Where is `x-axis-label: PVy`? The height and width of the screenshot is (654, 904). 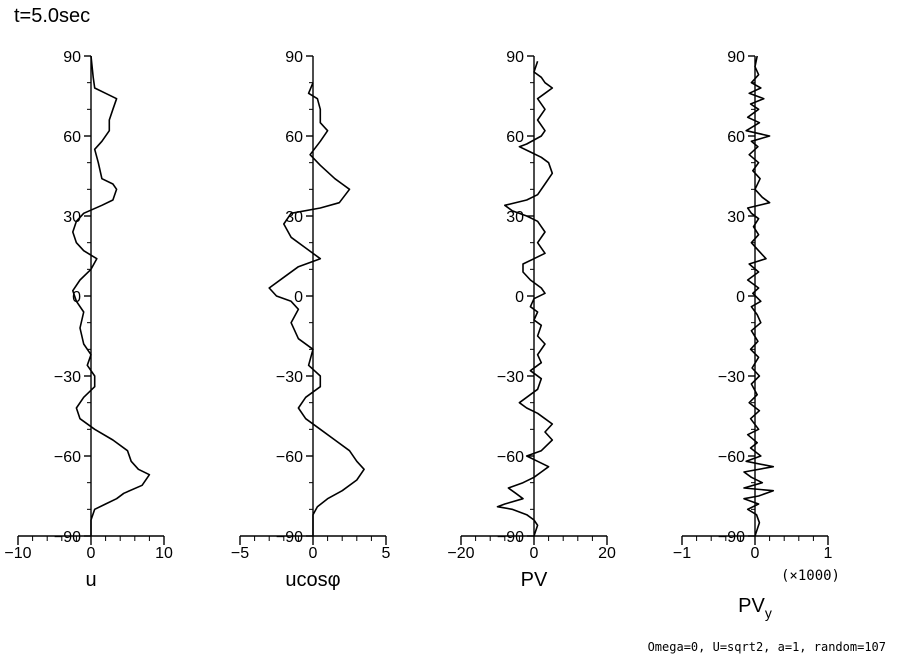
x-axis-label: PVy is located at coordinates (755, 608).